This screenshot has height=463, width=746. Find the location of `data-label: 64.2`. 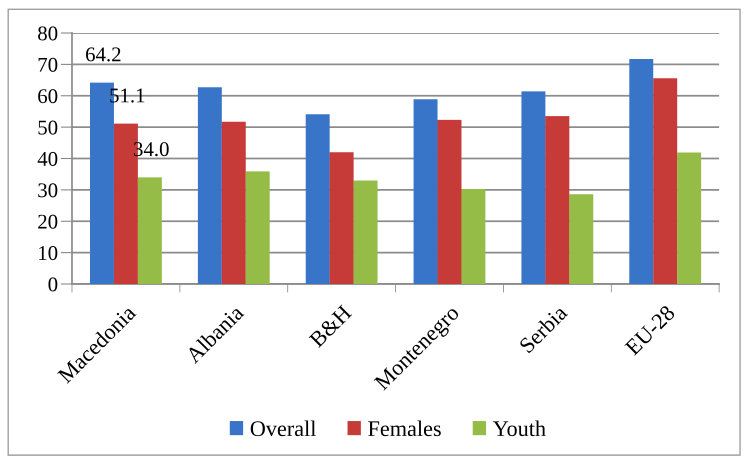

data-label: 64.2 is located at coordinates (103, 54).